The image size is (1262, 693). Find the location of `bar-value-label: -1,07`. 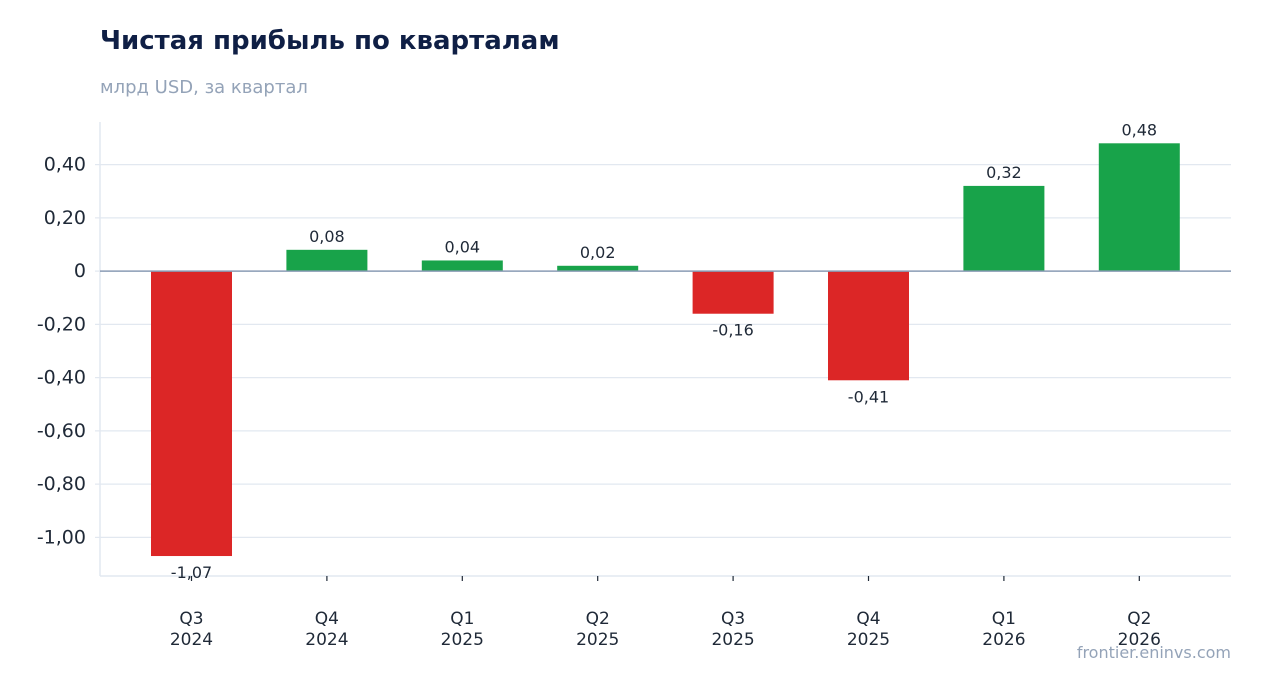

bar-value-label: -1,07 is located at coordinates (191, 572).